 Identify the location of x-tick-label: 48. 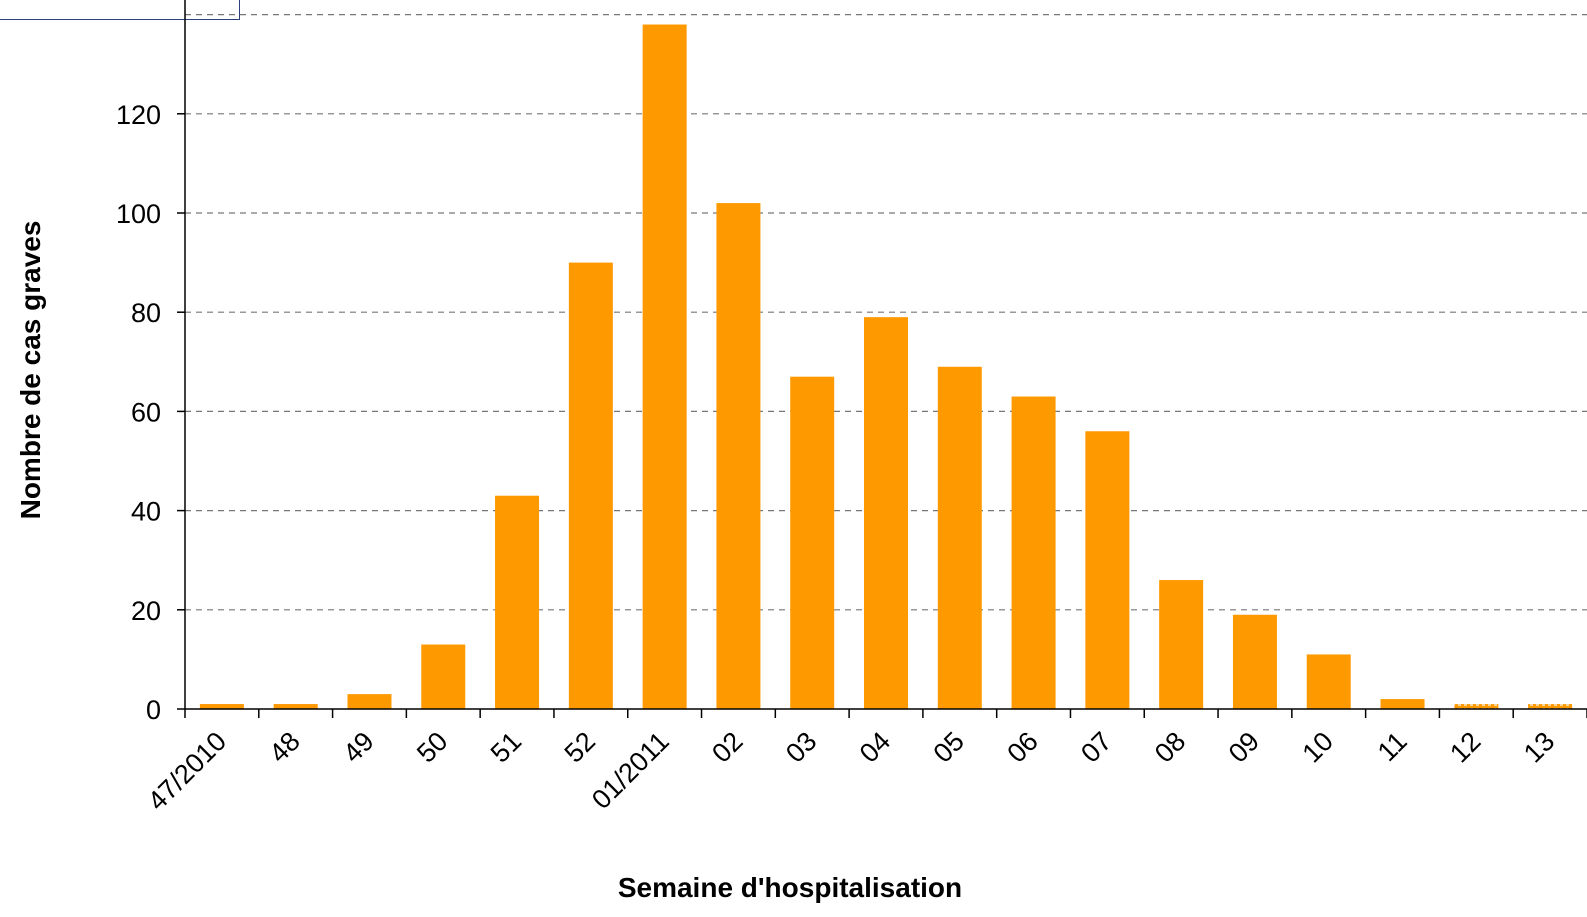
(284, 747).